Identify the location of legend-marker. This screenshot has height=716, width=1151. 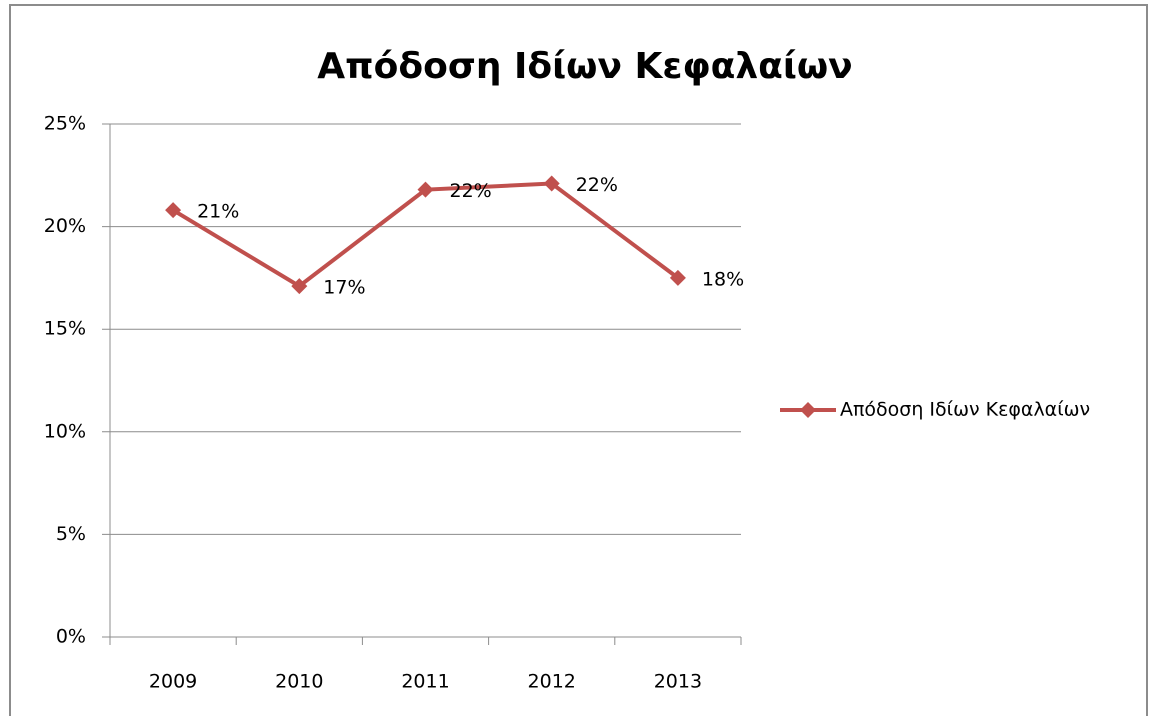
(808, 410).